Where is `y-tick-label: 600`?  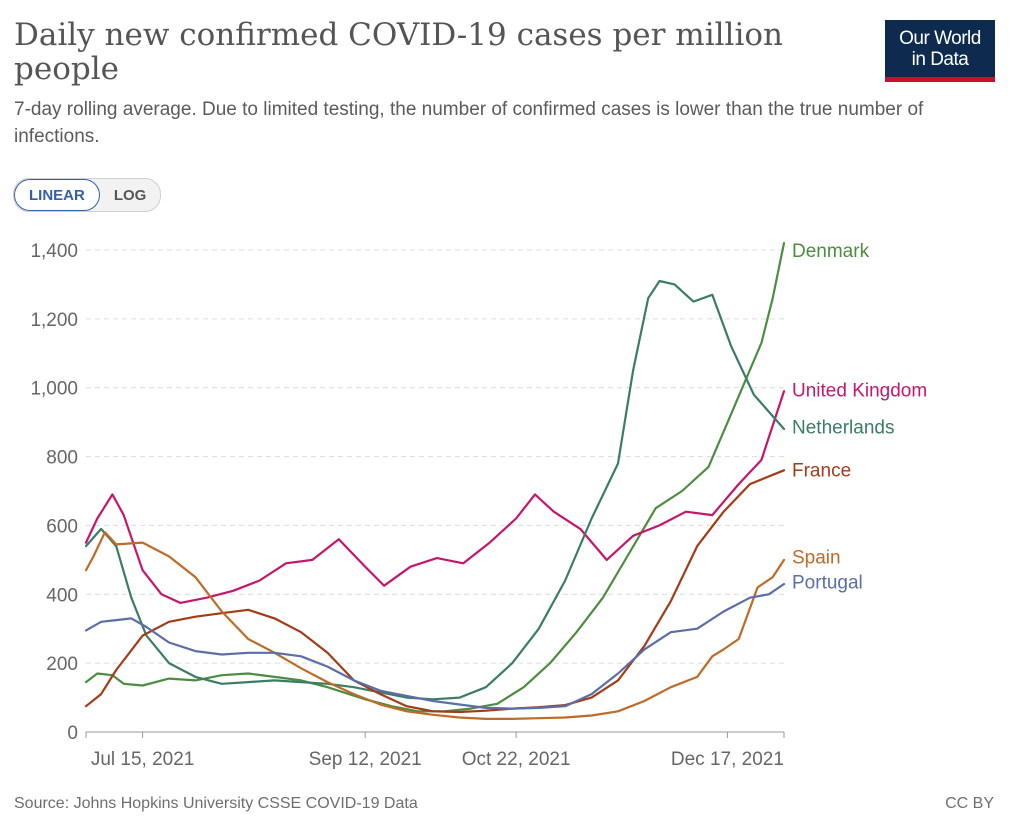 y-tick-label: 600 is located at coordinates (62, 526).